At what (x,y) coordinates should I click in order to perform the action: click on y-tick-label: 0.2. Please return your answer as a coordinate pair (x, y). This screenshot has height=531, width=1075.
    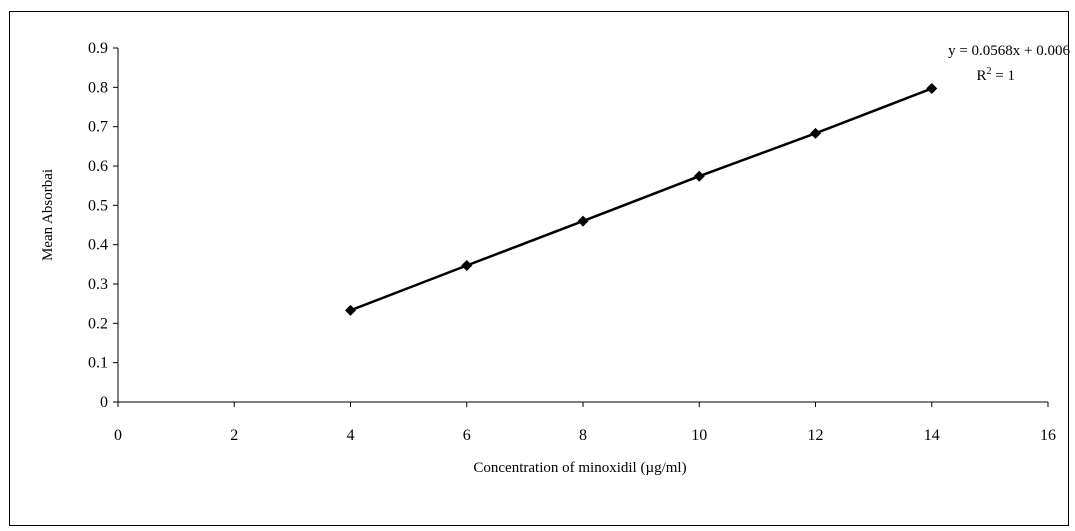
    Looking at the image, I should click on (98, 323).